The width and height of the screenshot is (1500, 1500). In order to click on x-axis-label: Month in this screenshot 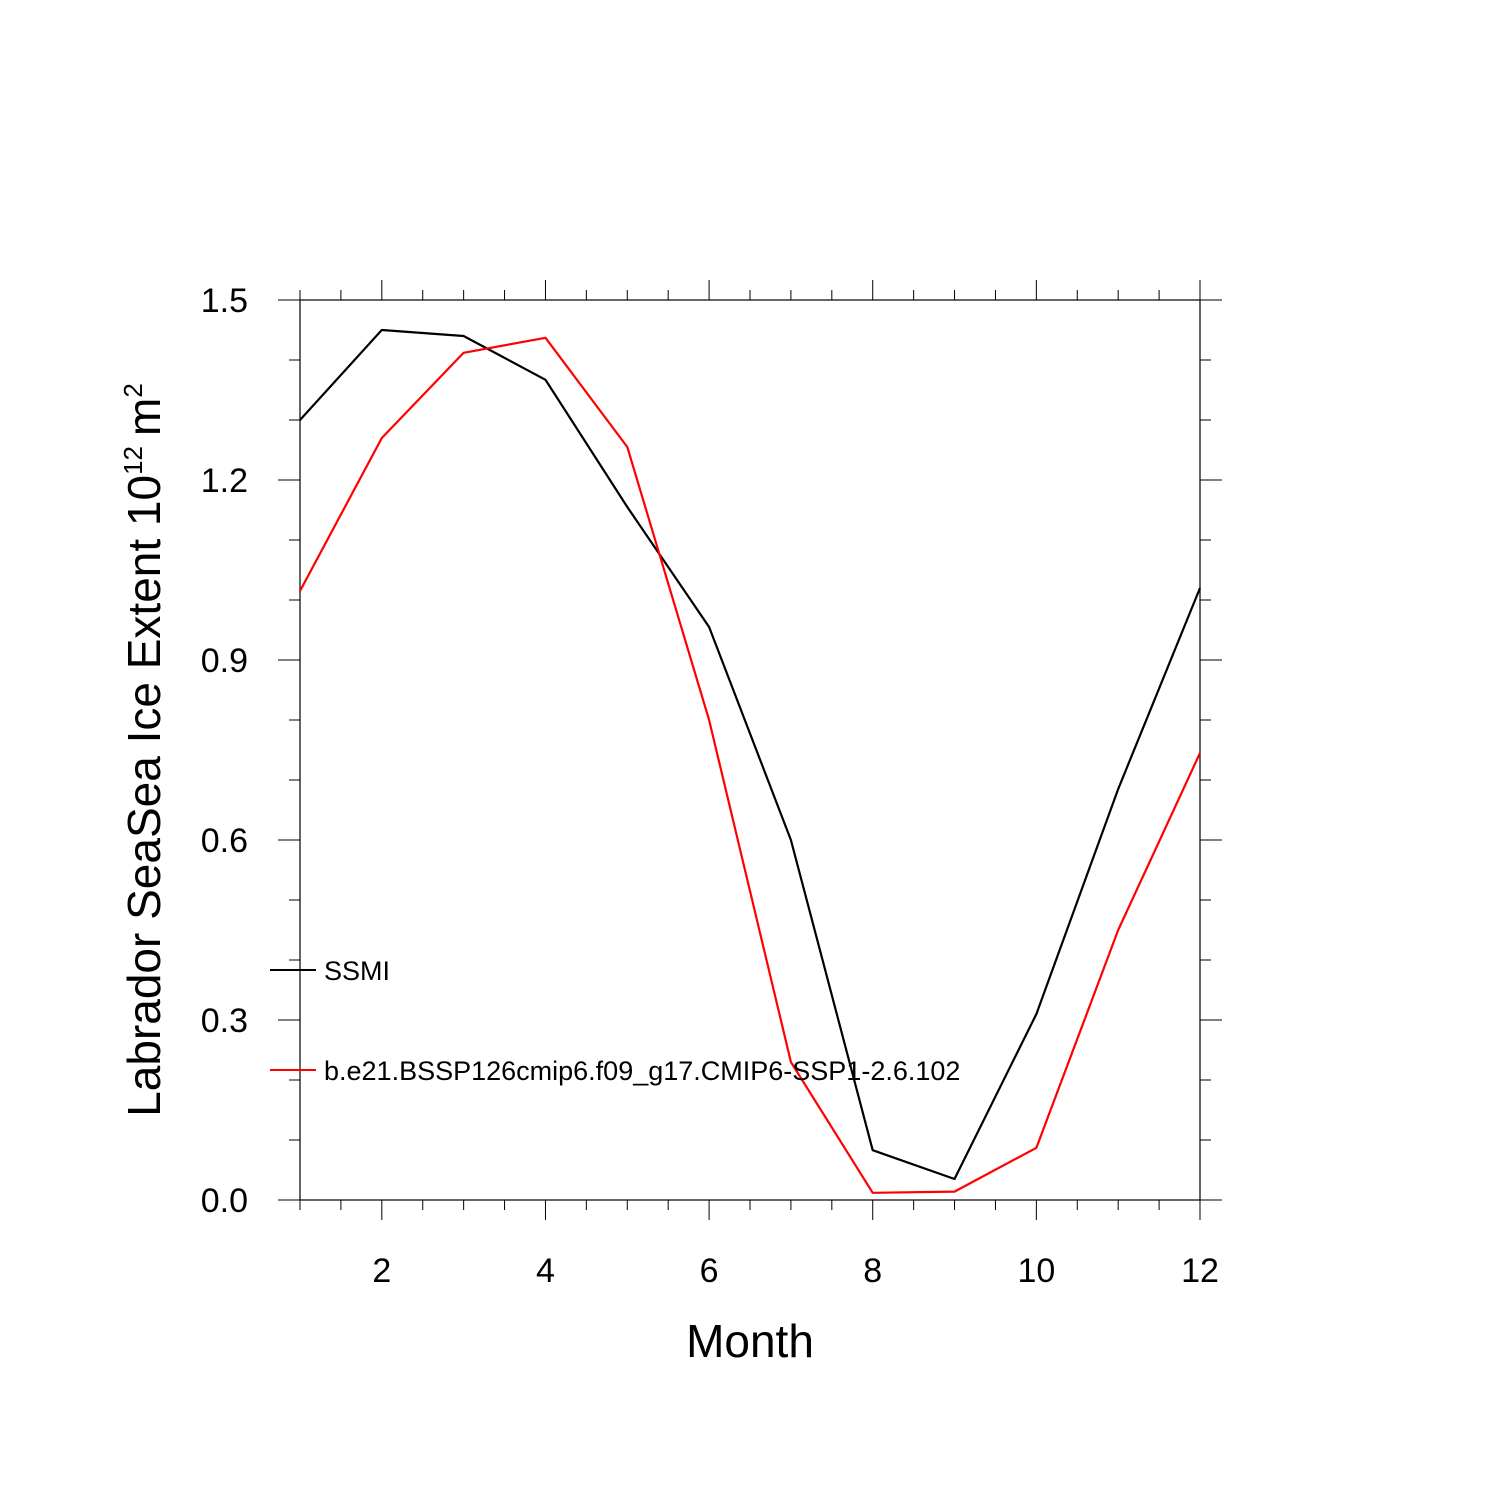, I will do `click(750, 1341)`.